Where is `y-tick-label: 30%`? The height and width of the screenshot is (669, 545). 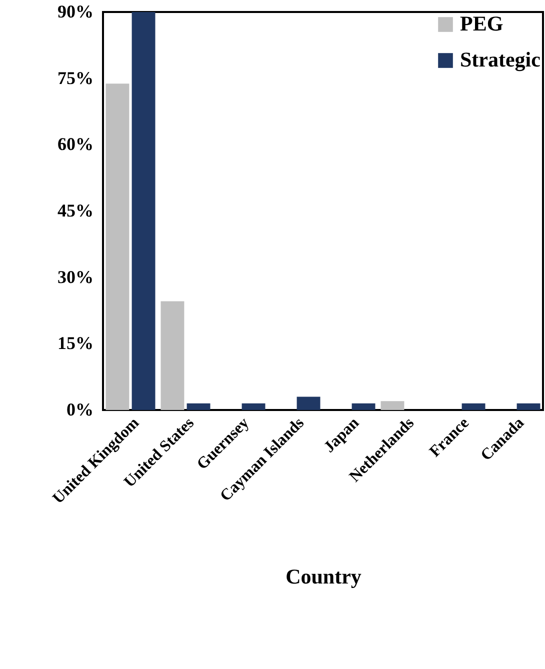
y-tick-label: 30% is located at coordinates (76, 276).